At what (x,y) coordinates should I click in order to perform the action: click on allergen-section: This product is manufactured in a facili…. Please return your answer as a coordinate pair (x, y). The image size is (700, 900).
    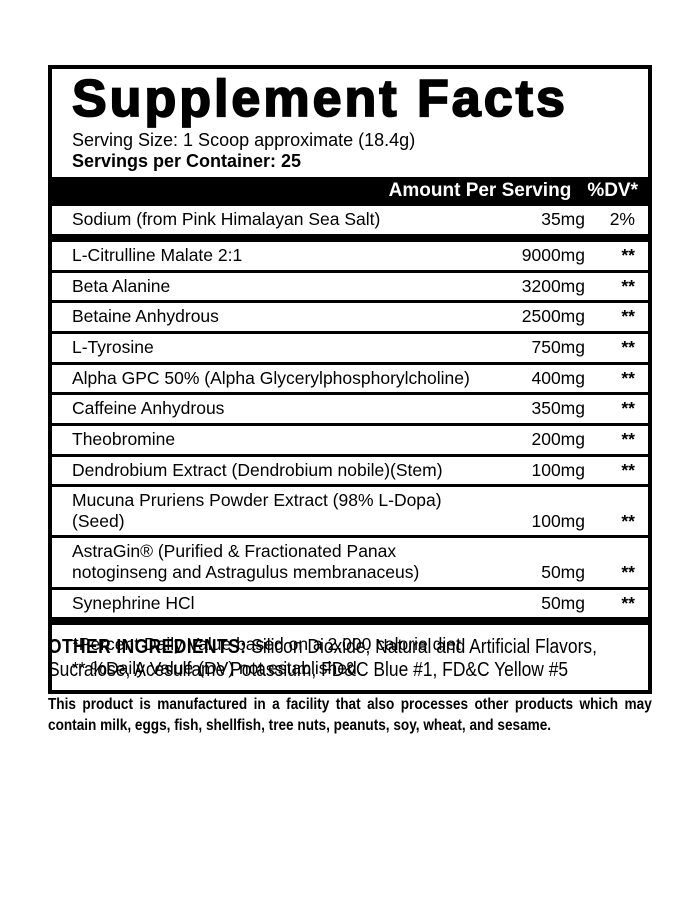
    Looking at the image, I should click on (350, 716).